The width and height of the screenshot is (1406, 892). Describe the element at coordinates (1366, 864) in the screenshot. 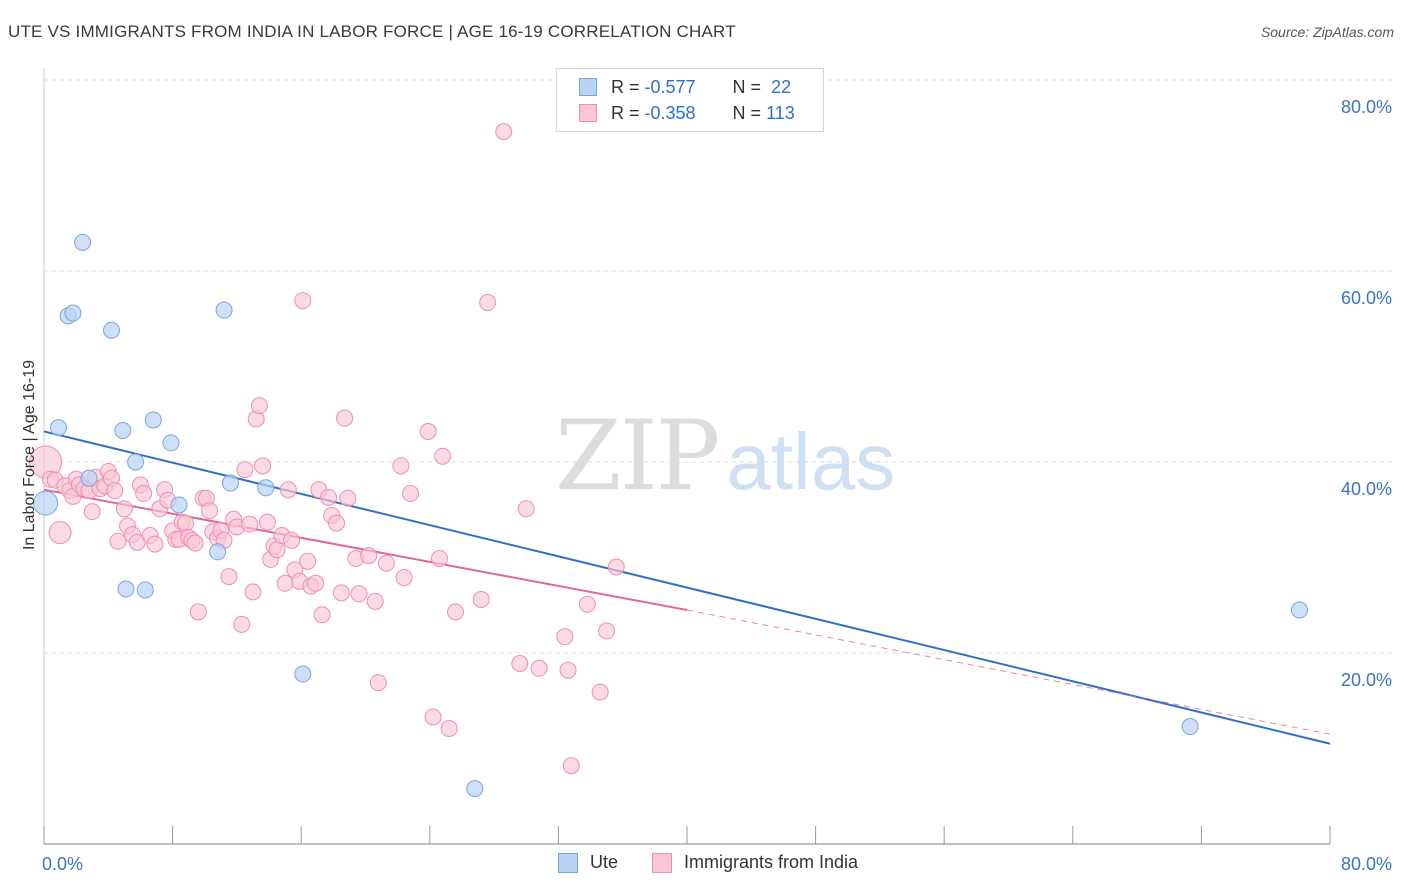

I see `x-tick-label-max: 80.0%` at that location.